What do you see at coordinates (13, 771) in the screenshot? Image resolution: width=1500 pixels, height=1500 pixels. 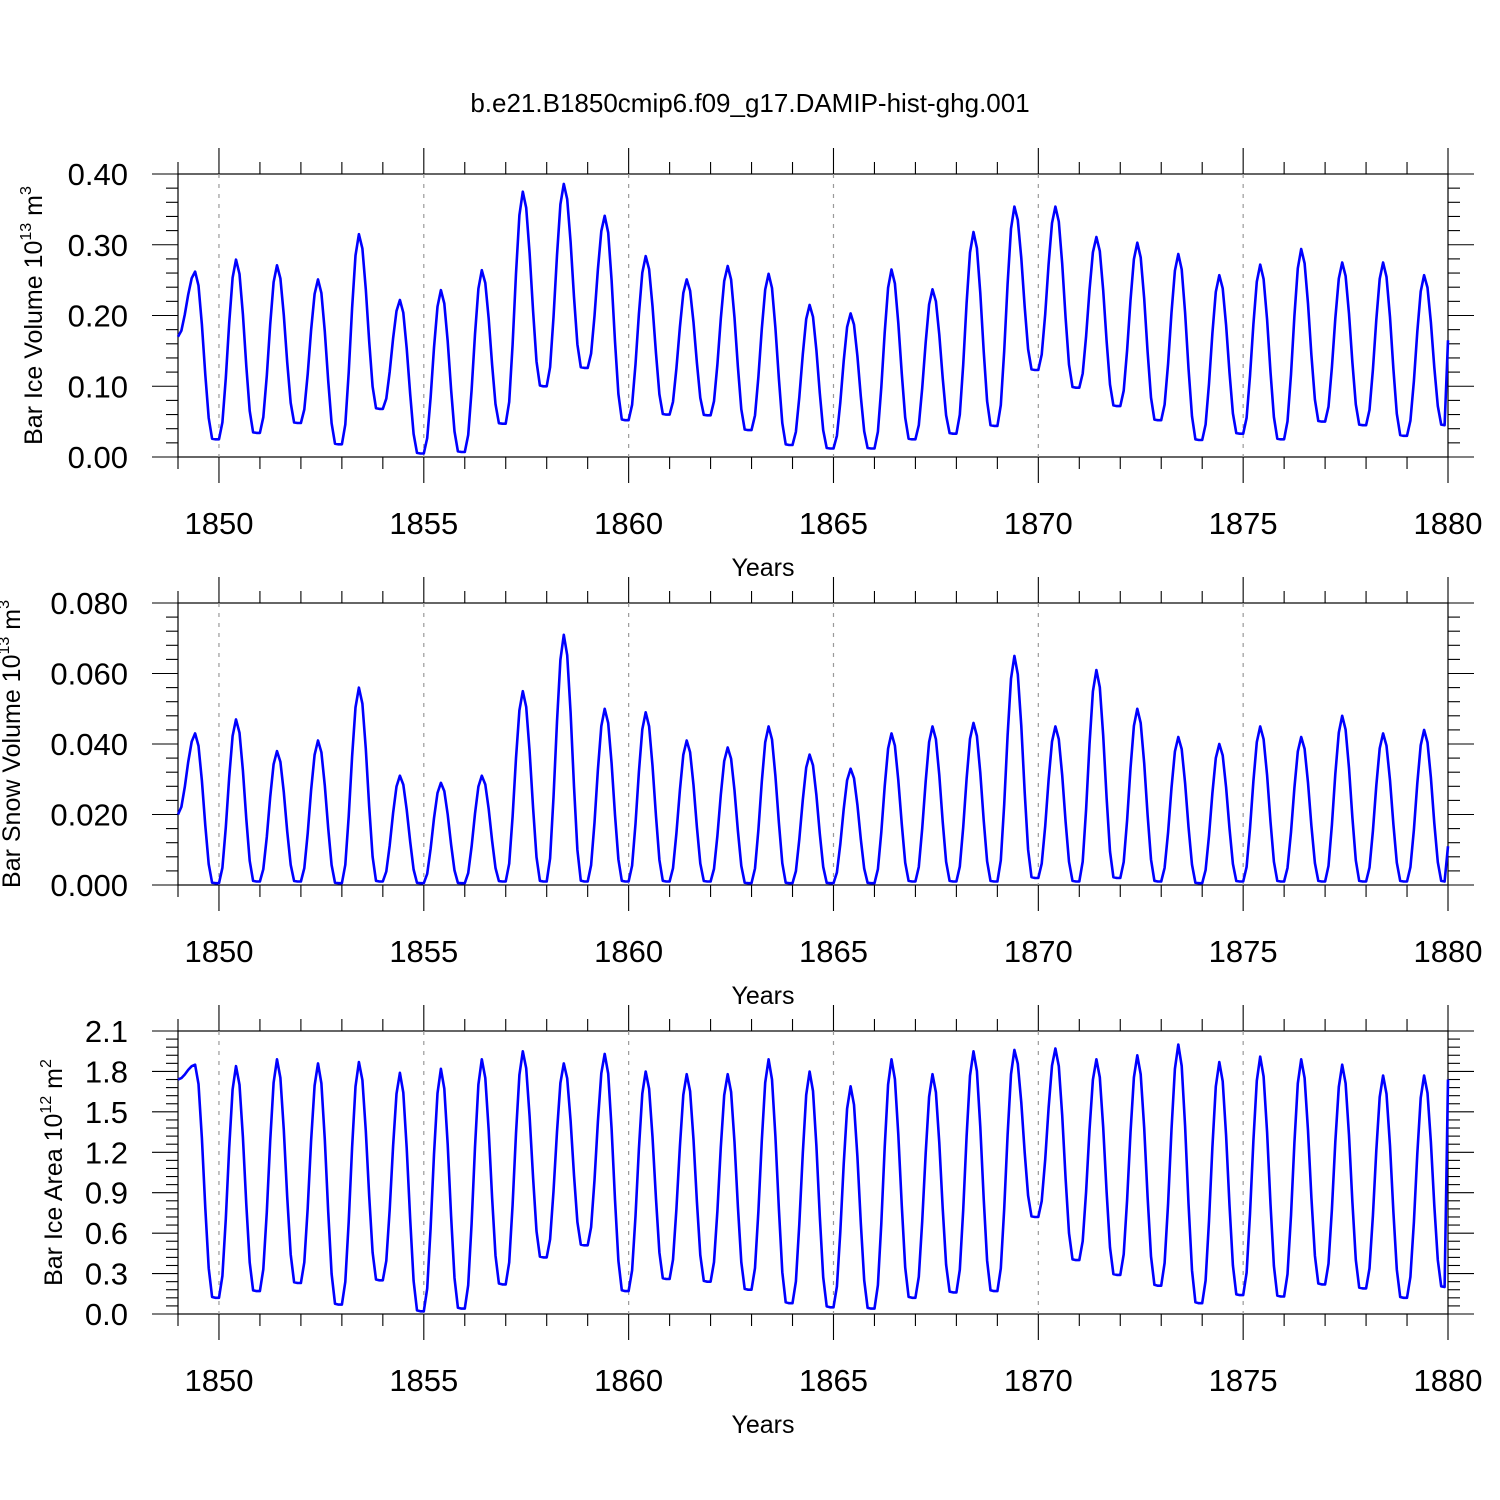 I see `y-axis-label-text: Bar Snow Volume 10` at bounding box center [13, 771].